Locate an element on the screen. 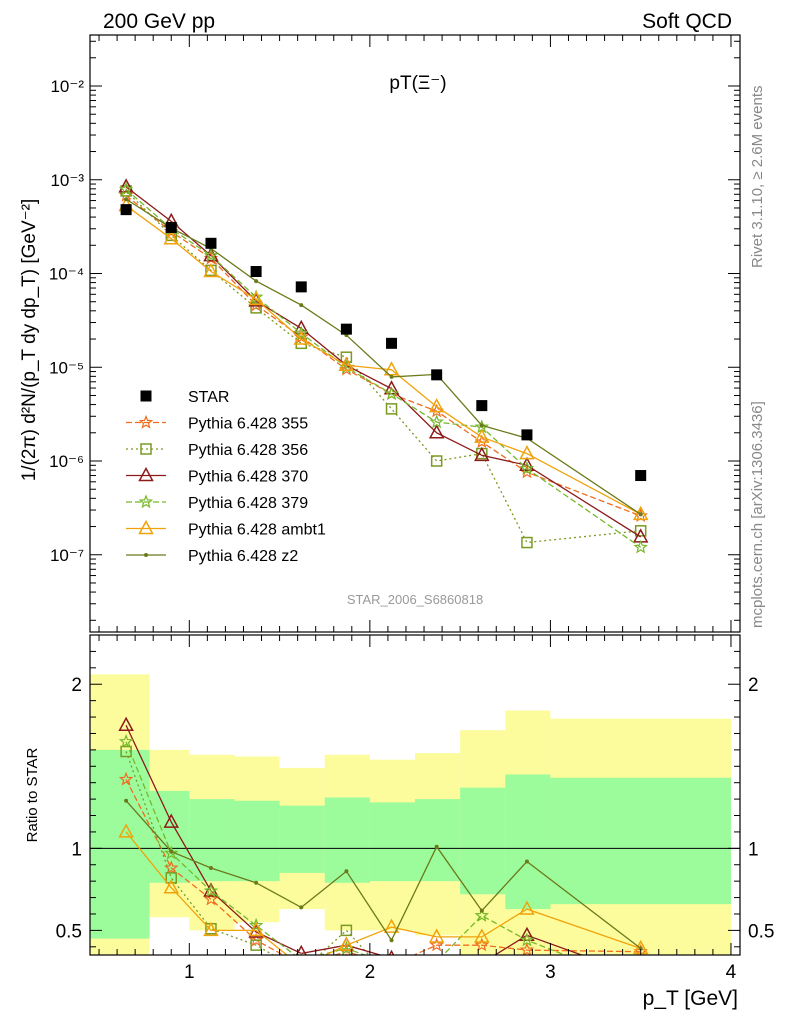 The height and width of the screenshot is (1024, 786). legend-label: STAR is located at coordinates (208, 397).